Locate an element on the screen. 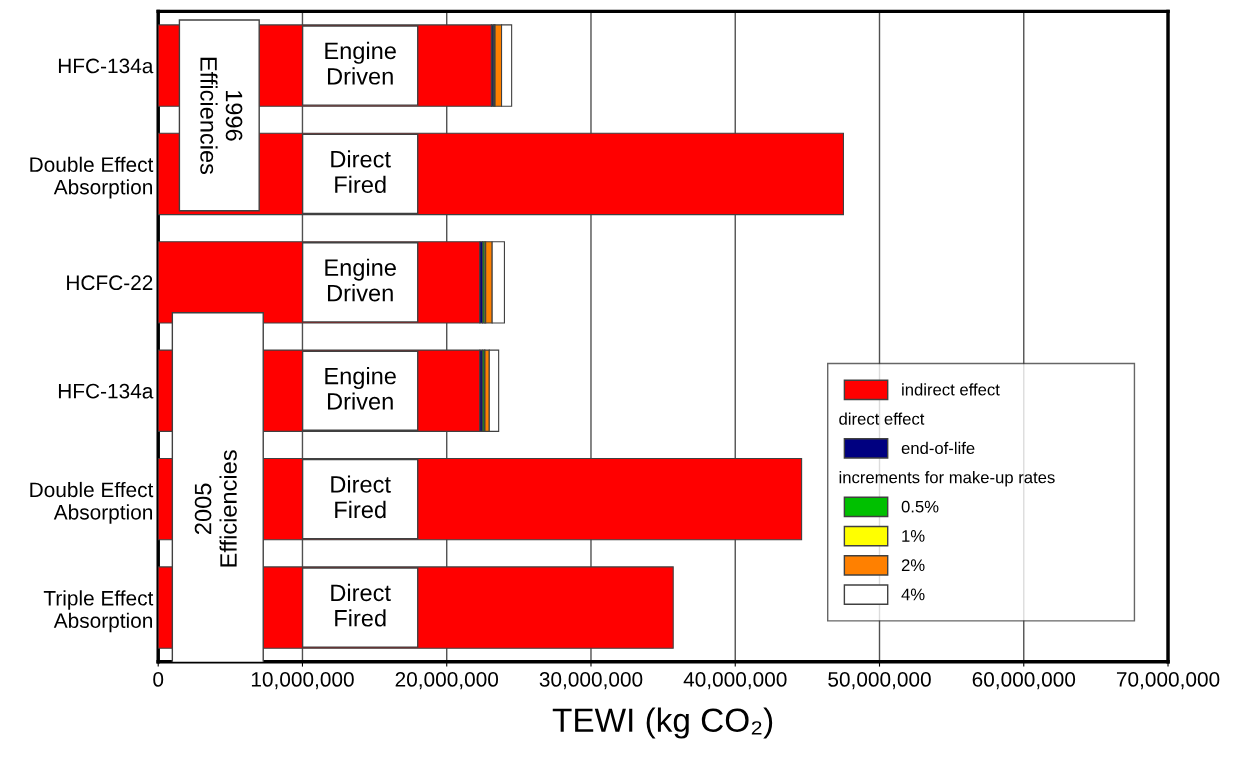 The image size is (1236, 758). legend-label: indirect effect is located at coordinates (951, 389).